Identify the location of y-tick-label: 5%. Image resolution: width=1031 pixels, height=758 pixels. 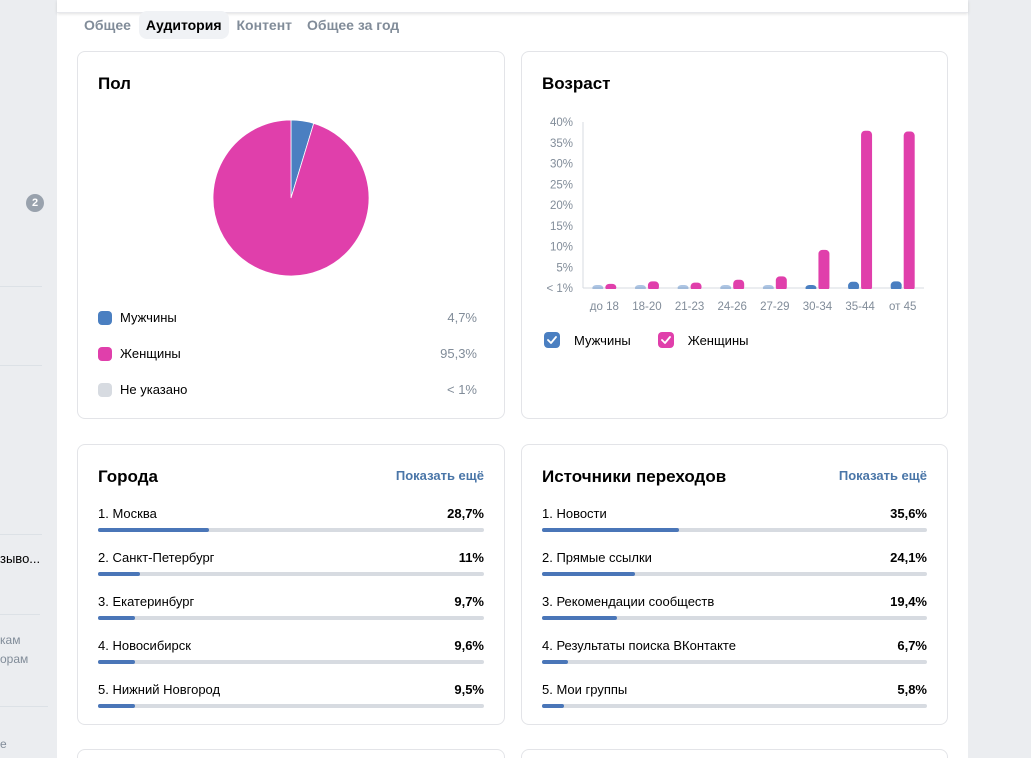
(564, 268).